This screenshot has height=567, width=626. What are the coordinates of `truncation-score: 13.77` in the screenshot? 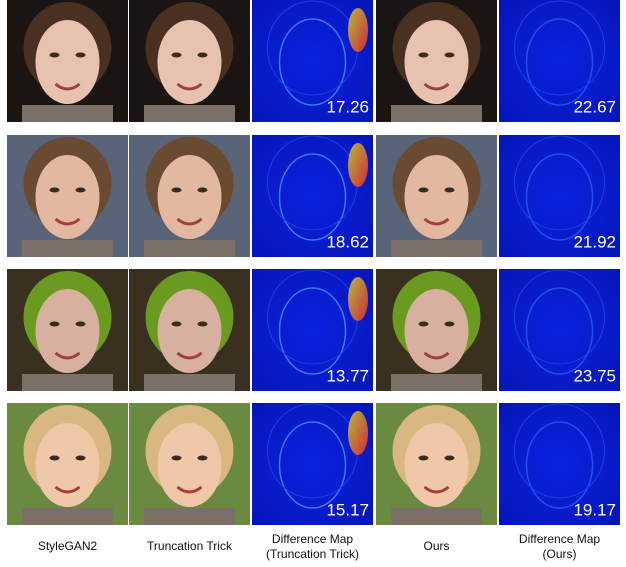 It's located at (347, 375).